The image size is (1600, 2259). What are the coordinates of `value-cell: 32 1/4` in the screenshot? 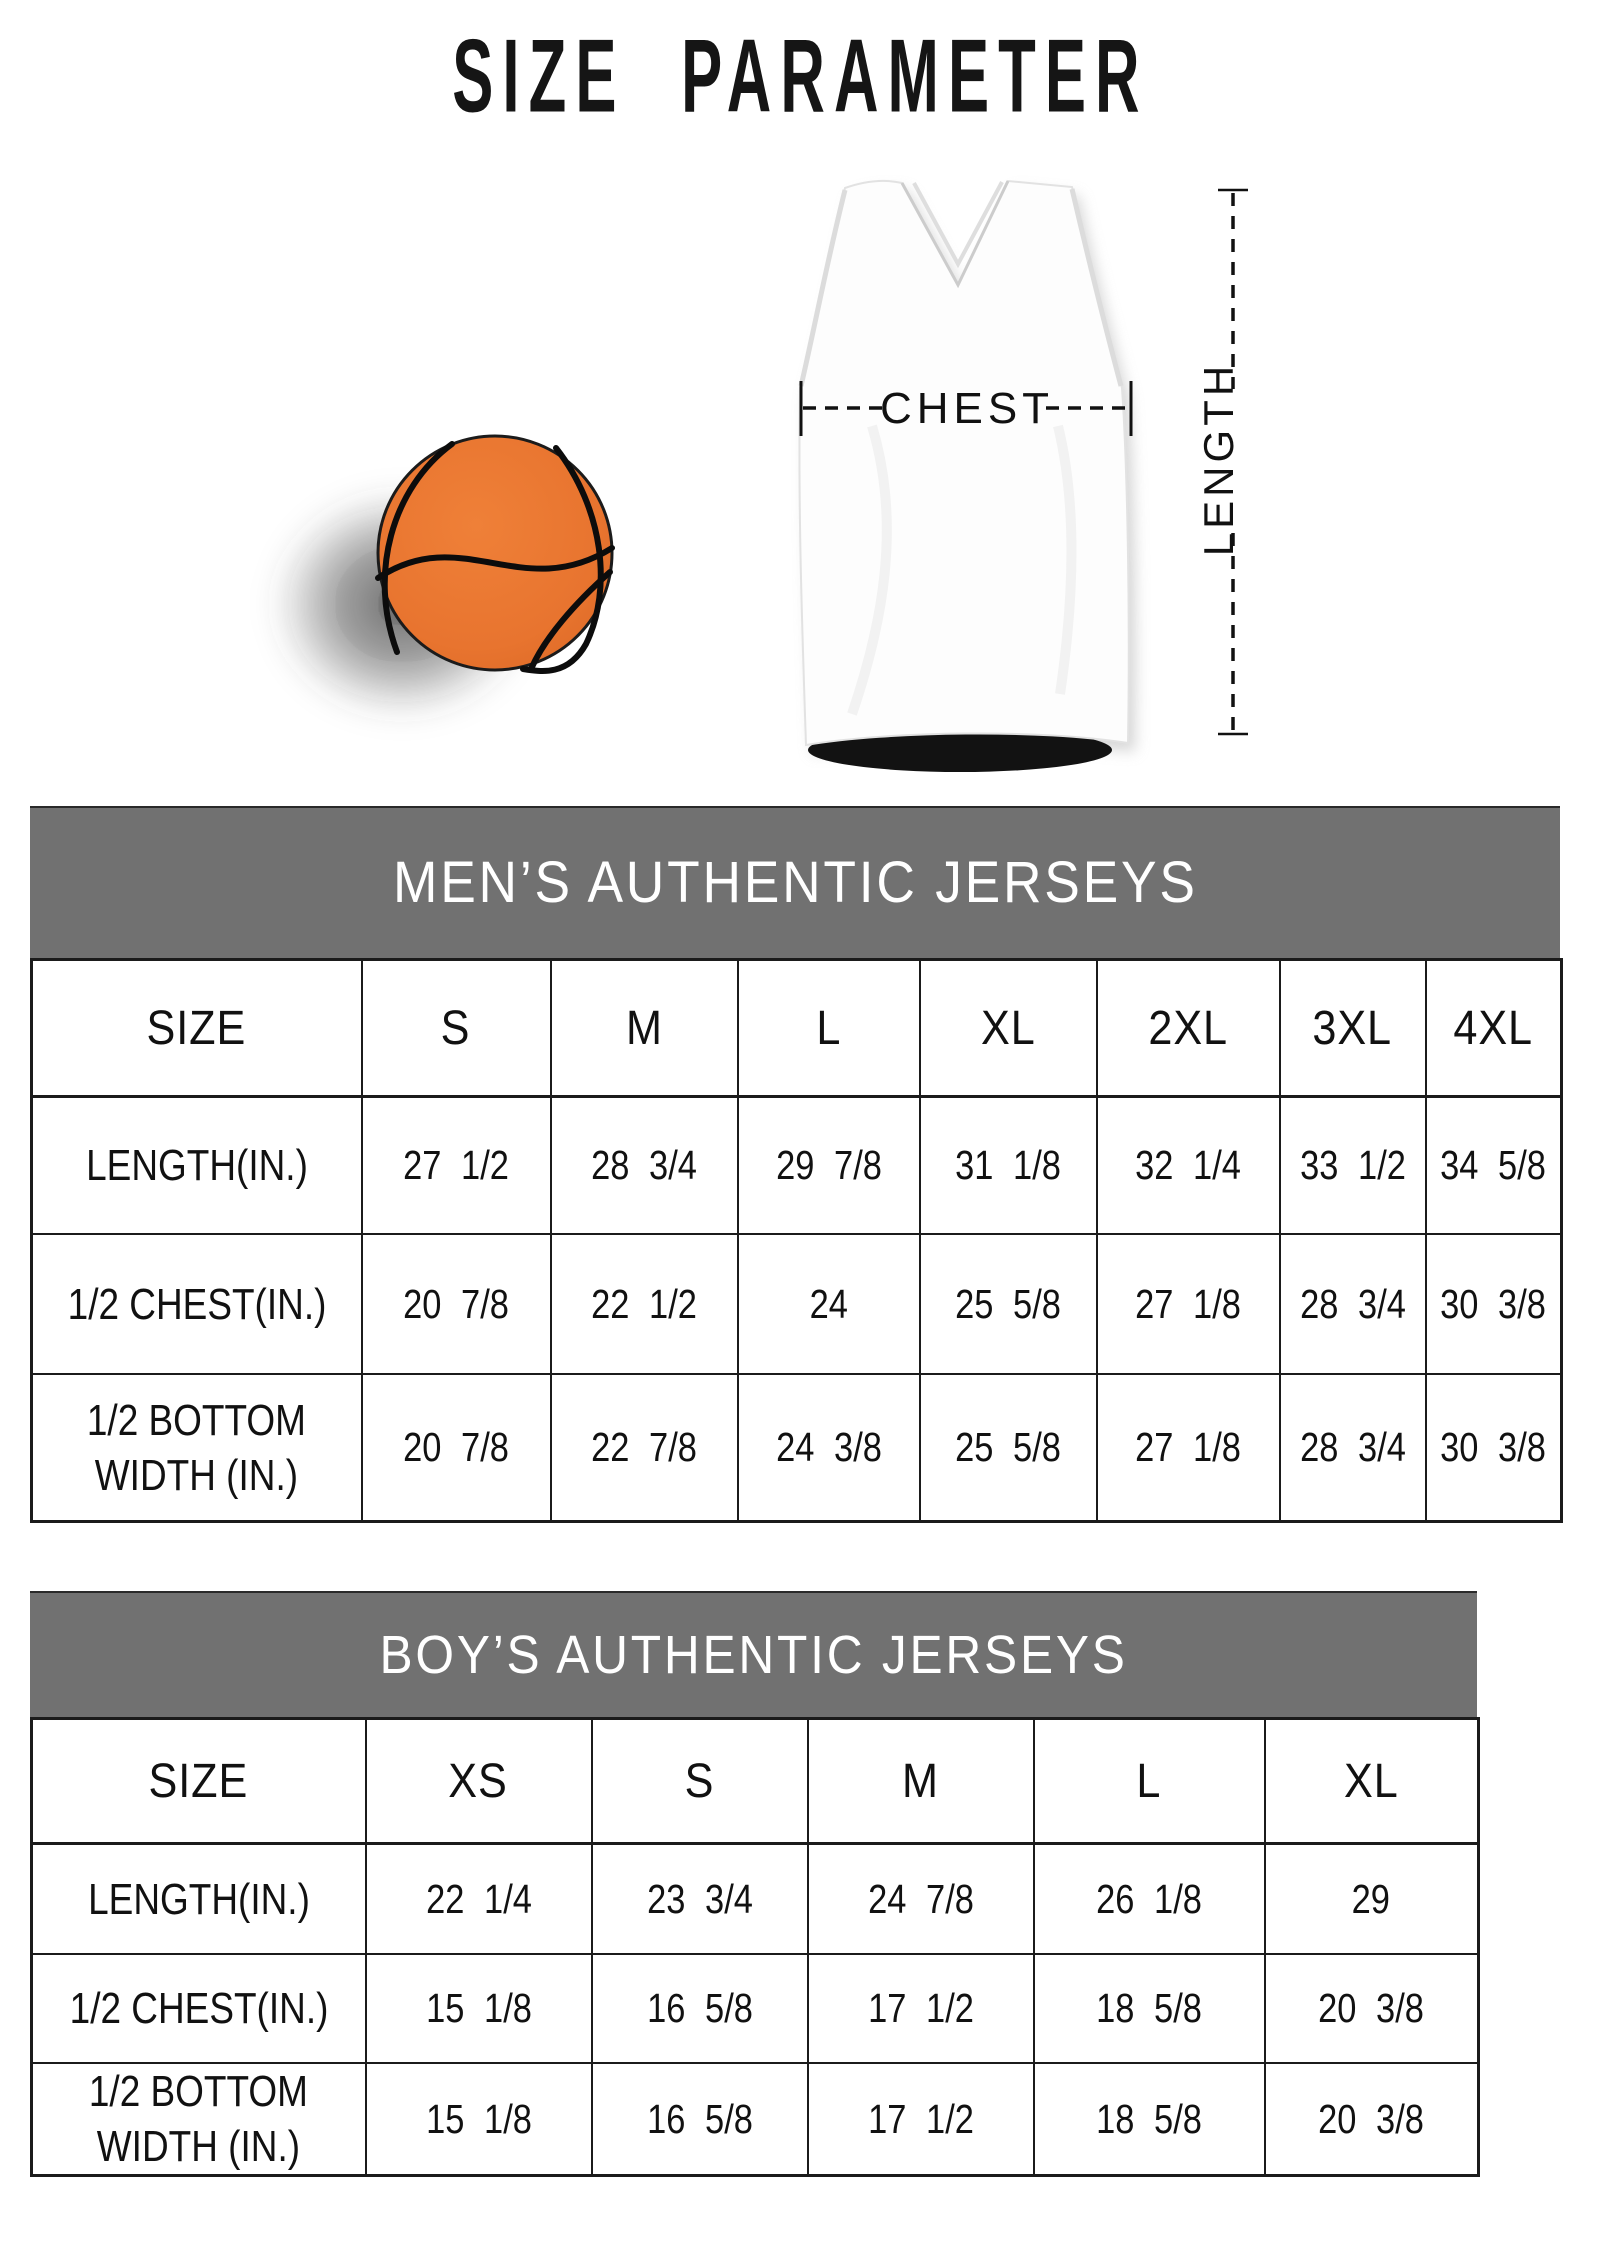 It's located at (1188, 1165).